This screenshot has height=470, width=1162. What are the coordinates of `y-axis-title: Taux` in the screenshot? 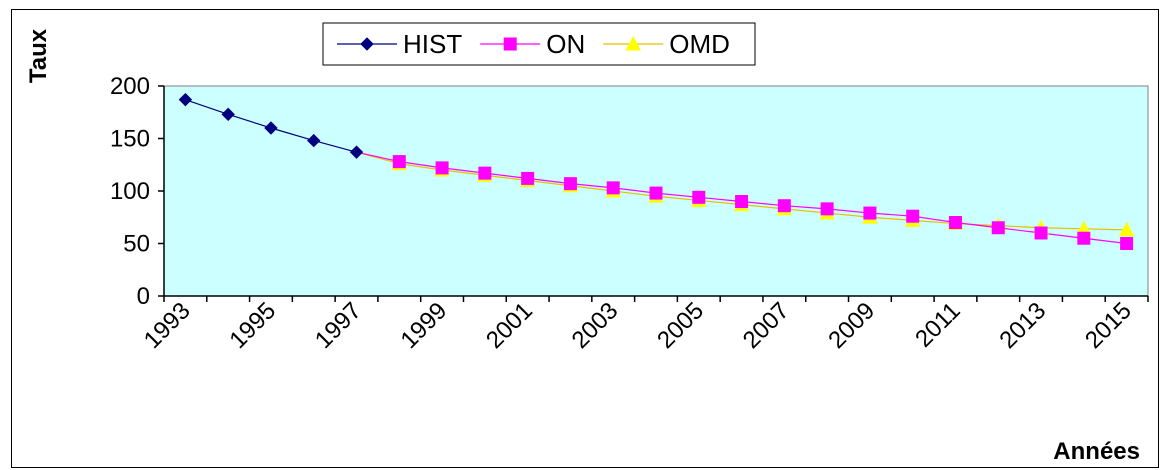 It's located at (38, 55).